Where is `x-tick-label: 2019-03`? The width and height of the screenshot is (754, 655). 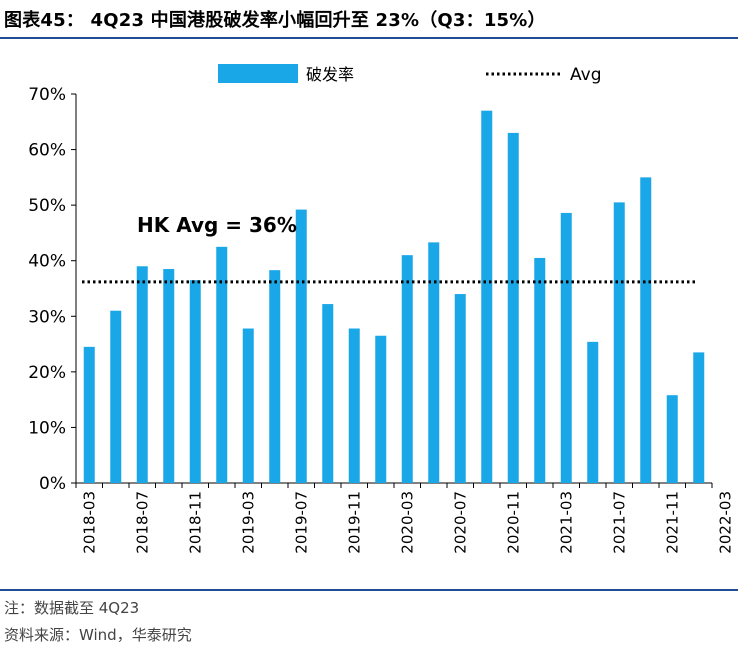 x-tick-label: 2019-03 is located at coordinates (248, 522).